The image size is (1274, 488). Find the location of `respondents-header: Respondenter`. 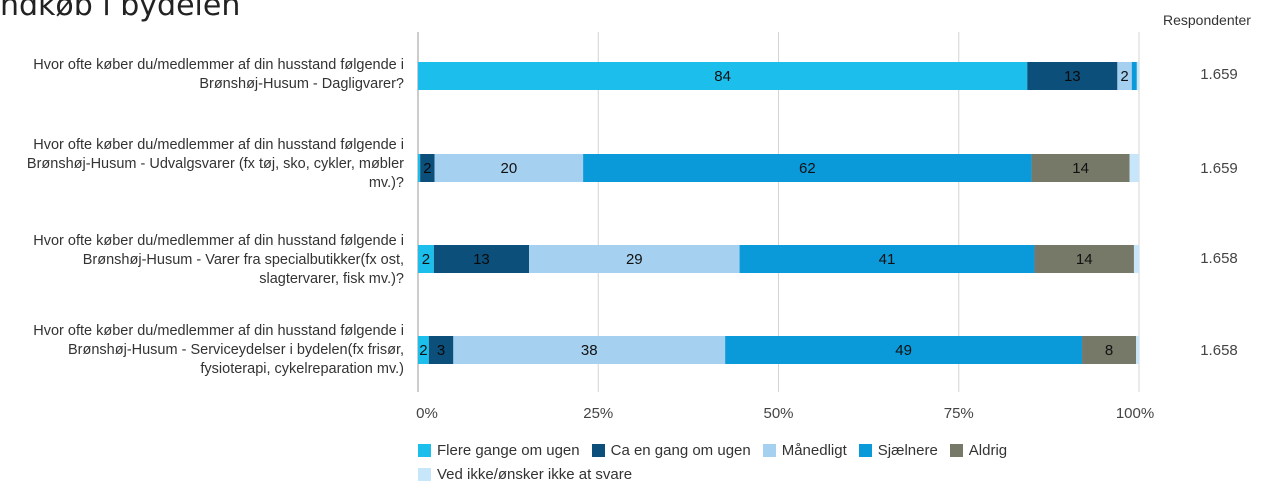

respondents-header: Respondenter is located at coordinates (1207, 20).